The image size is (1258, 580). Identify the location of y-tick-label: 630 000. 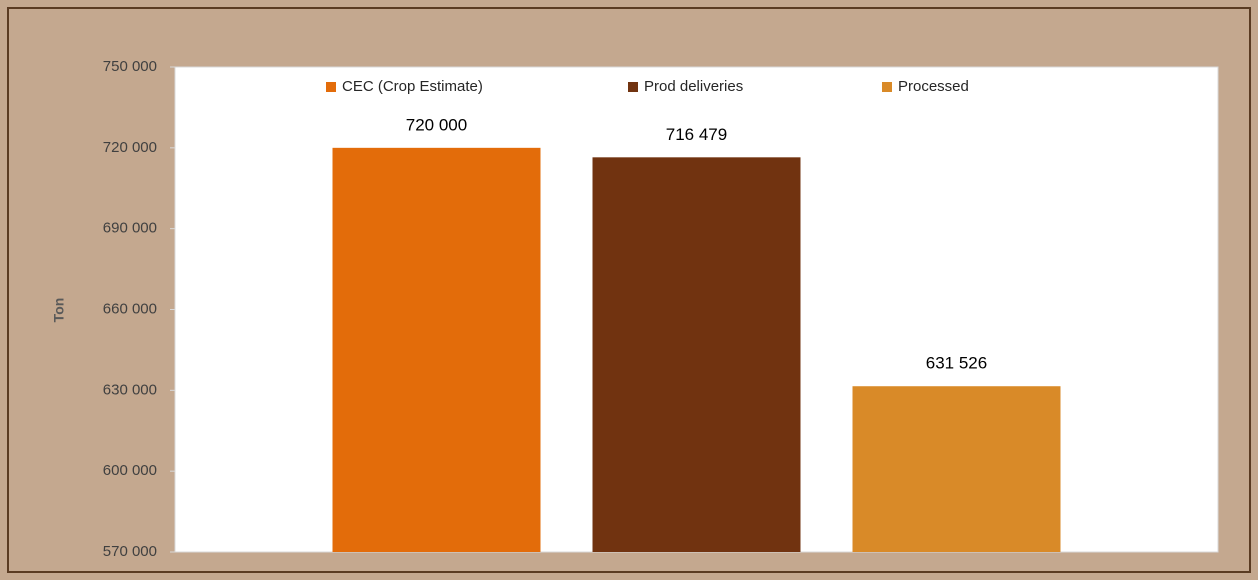
(130, 389).